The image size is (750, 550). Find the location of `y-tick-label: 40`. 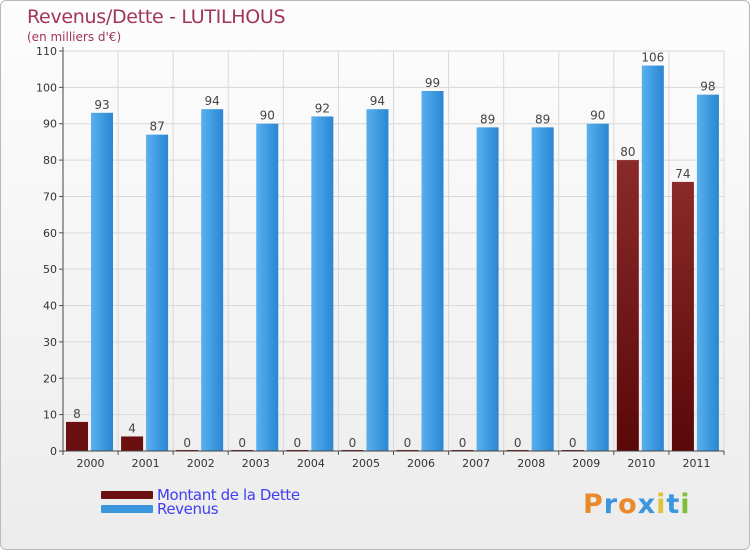

y-tick-label: 40 is located at coordinates (50, 306).